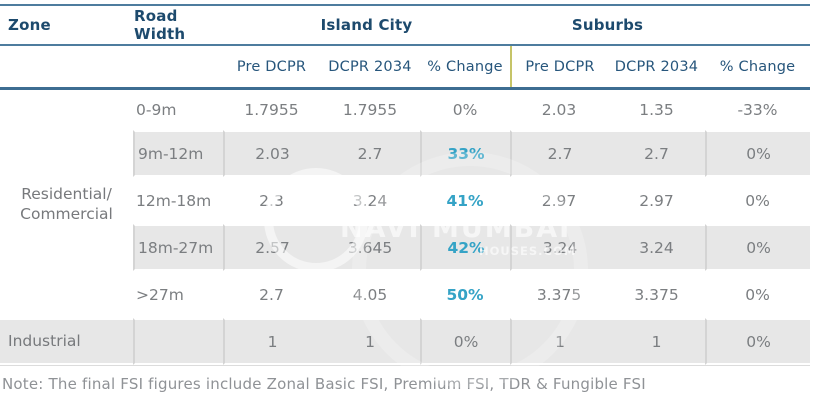 This screenshot has width=840, height=420. What do you see at coordinates (178, 341) in the screenshot?
I see `cell-road-width` at bounding box center [178, 341].